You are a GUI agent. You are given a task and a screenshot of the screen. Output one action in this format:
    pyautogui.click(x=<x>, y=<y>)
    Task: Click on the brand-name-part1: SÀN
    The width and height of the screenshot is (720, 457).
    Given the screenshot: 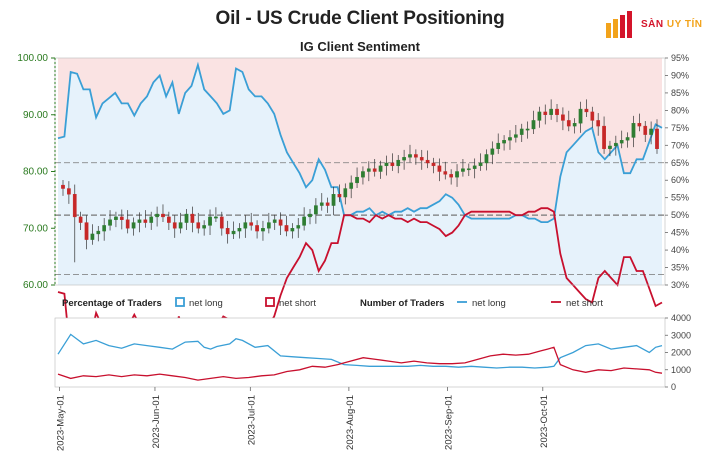 What is the action you would take?
    pyautogui.click(x=654, y=24)
    